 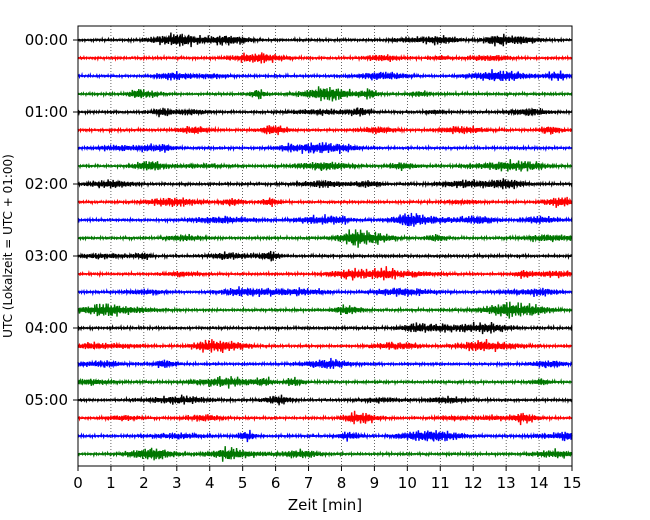 What do you see at coordinates (144, 483) in the screenshot?
I see `x-tick-label: 2` at bounding box center [144, 483].